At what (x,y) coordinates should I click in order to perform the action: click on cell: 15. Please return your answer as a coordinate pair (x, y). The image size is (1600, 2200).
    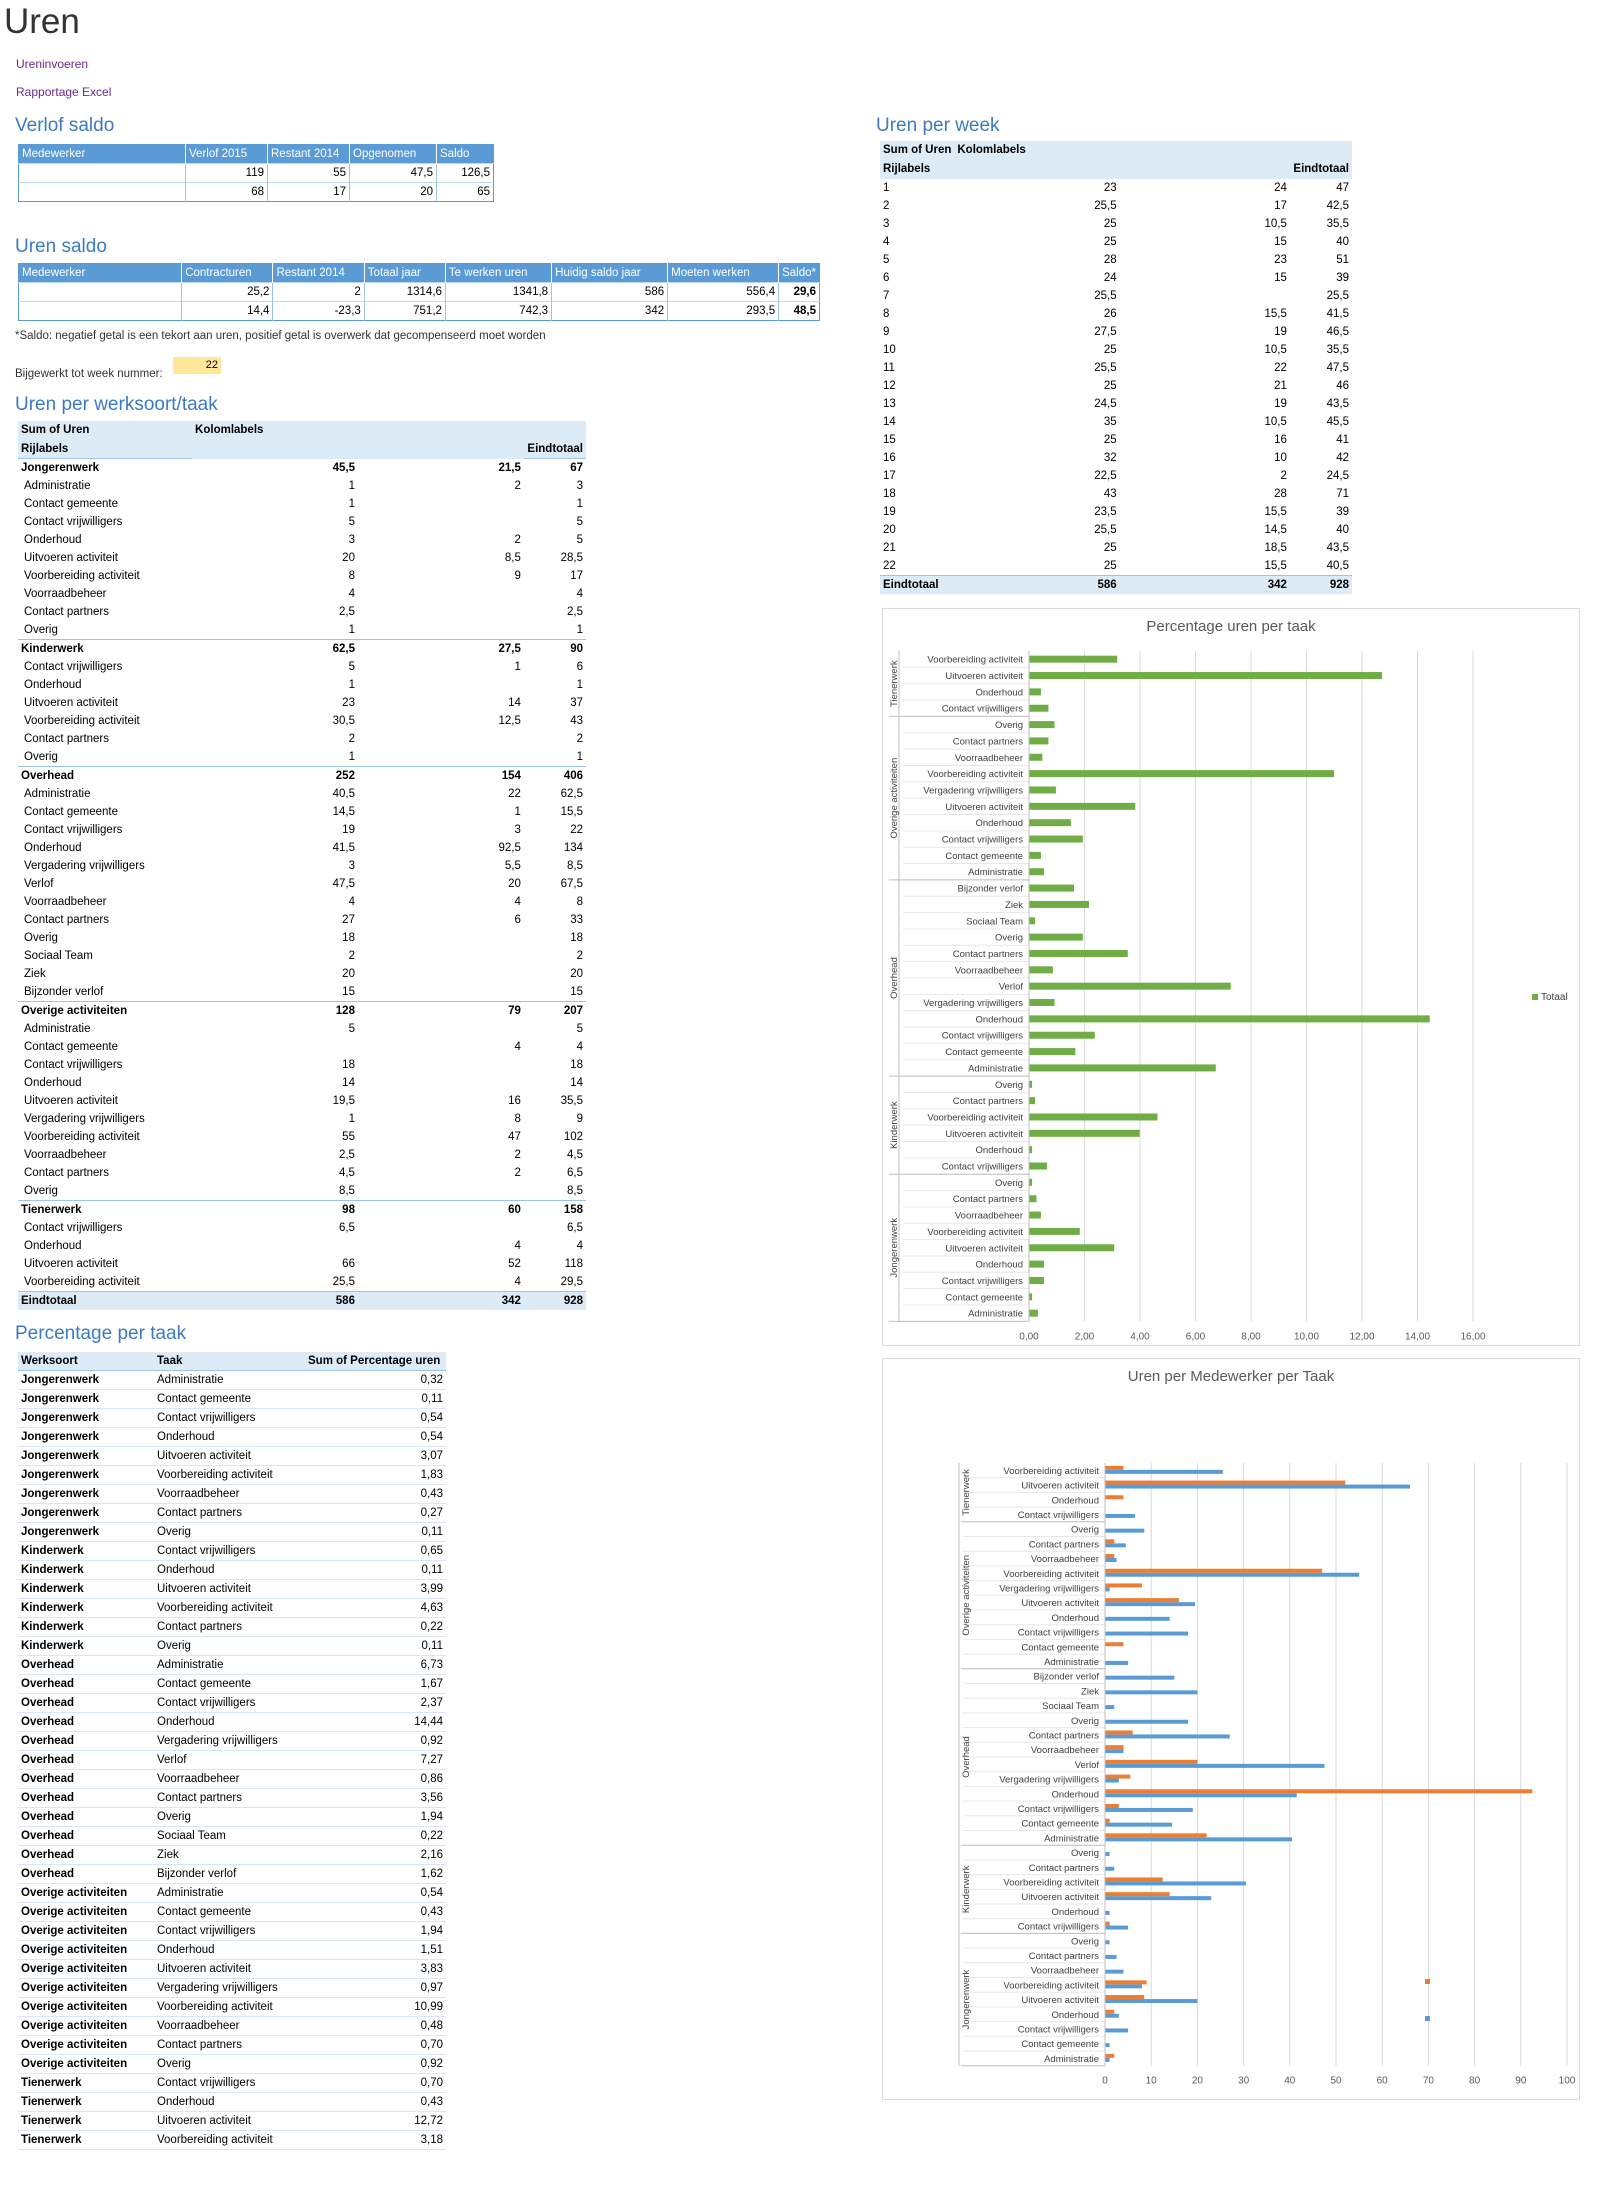
    Looking at the image, I should click on (889, 440).